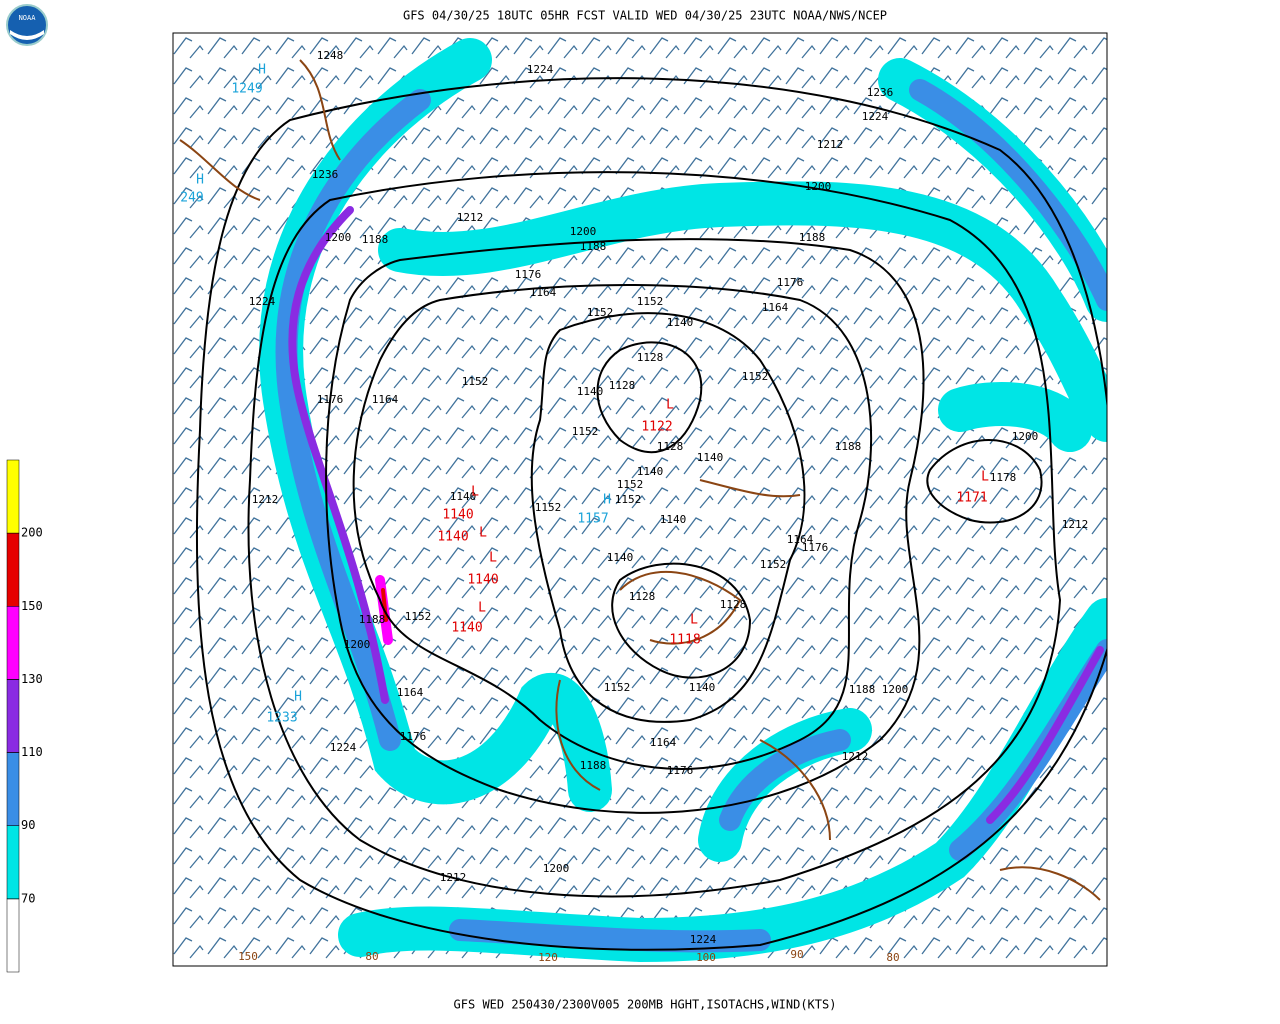 The width and height of the screenshot is (1280, 1024). I want to click on high-value: 1157, so click(592, 519).